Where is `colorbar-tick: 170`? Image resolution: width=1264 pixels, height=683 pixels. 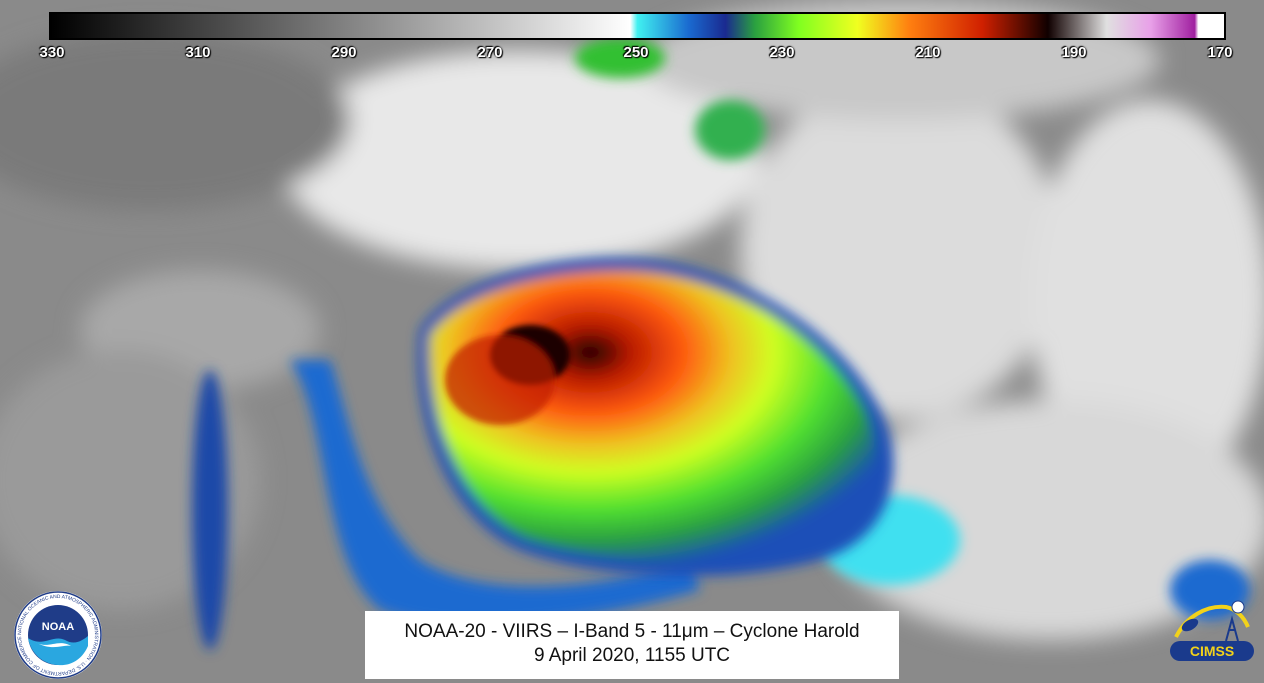 colorbar-tick: 170 is located at coordinates (1220, 52).